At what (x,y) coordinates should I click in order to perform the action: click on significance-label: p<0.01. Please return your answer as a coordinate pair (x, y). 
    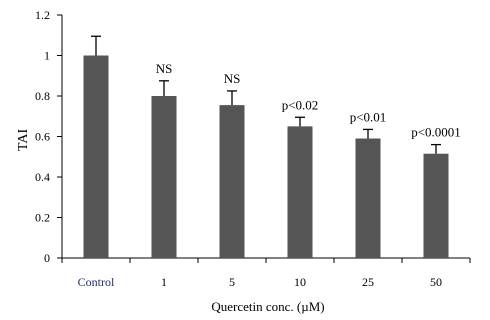
    Looking at the image, I should click on (368, 116).